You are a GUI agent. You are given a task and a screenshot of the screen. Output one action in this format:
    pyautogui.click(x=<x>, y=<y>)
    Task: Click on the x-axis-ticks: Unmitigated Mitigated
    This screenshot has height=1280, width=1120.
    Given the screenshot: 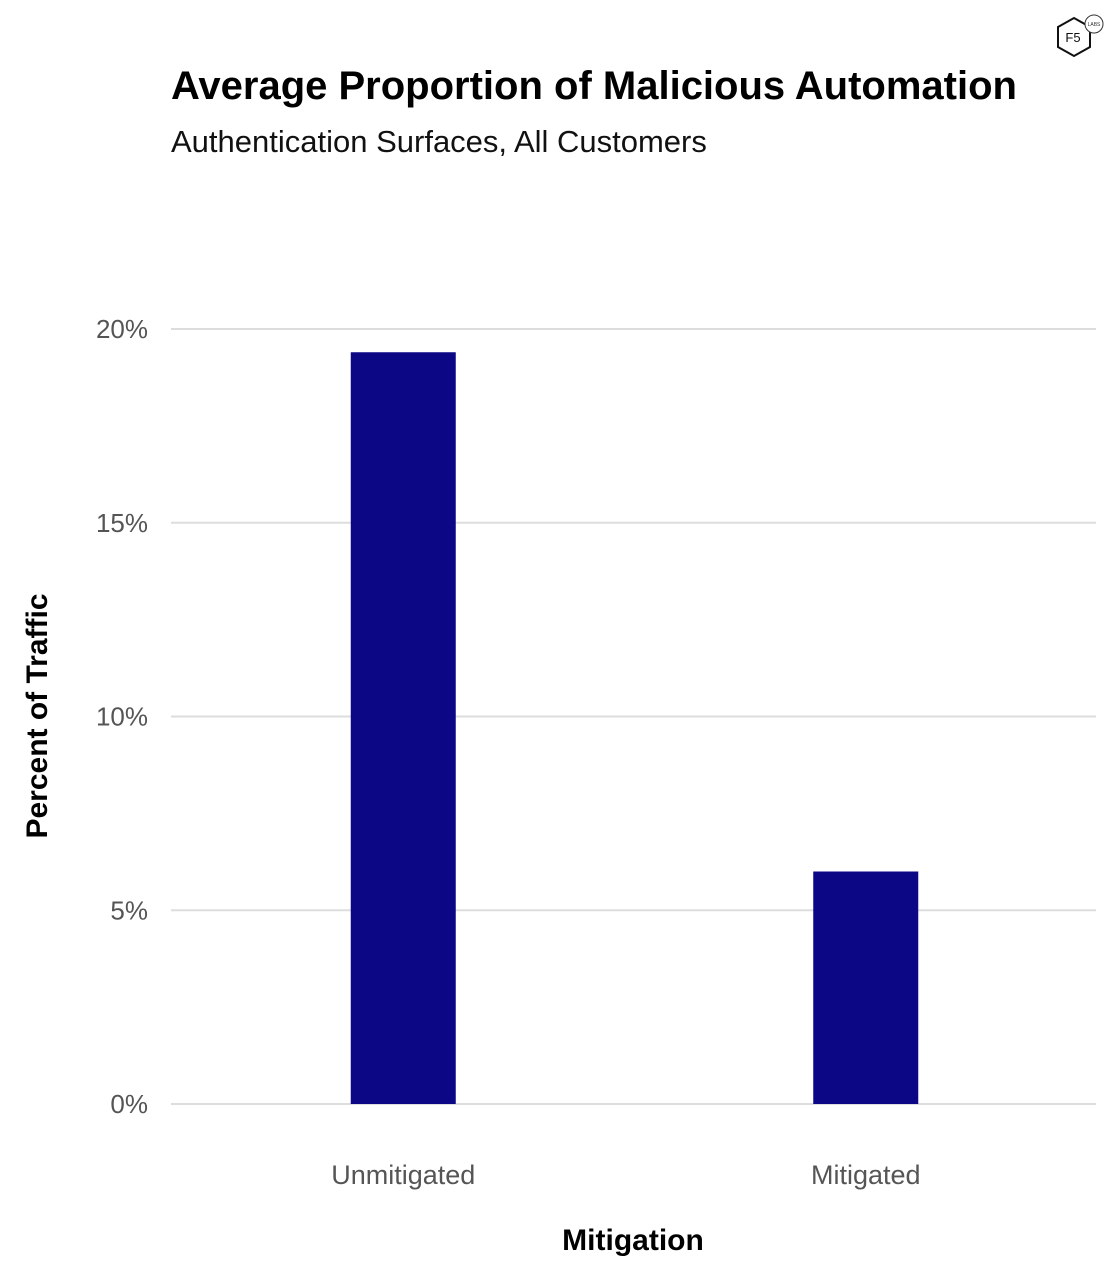 What is the action you would take?
    pyautogui.click(x=625, y=1175)
    